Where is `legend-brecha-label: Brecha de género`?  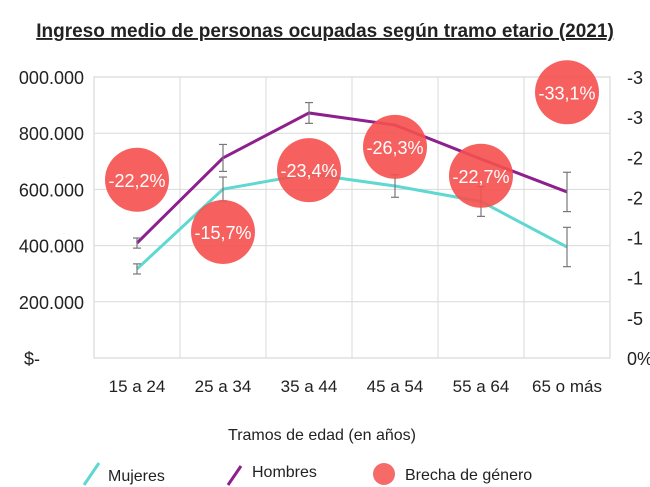 legend-brecha-label: Brecha de género is located at coordinates (468, 475).